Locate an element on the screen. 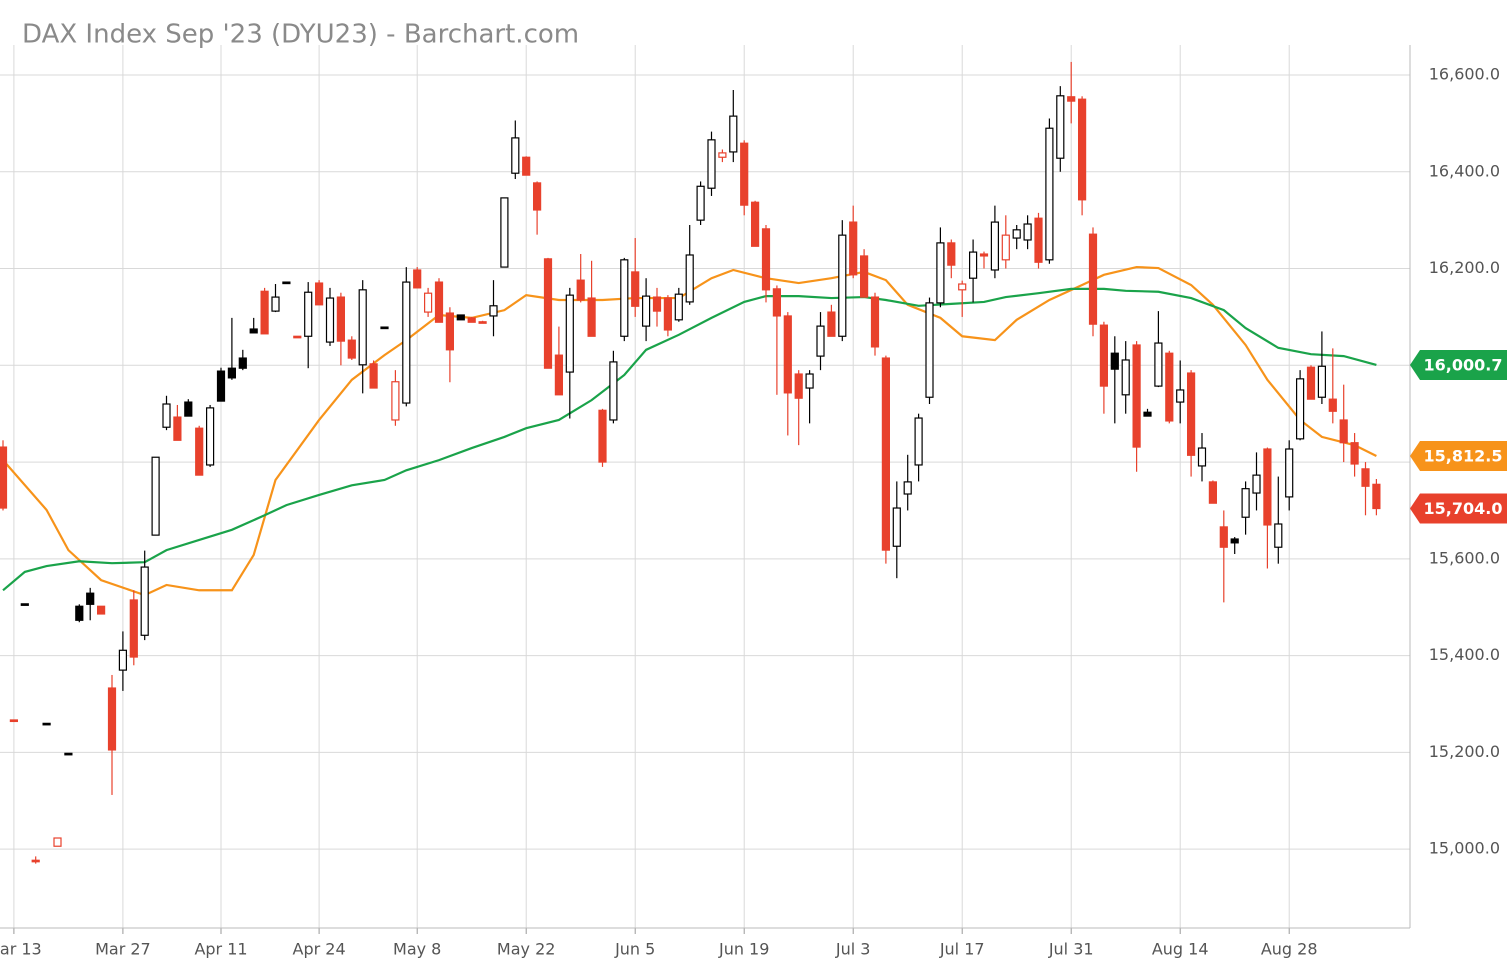 This screenshot has width=1507, height=967. last-value-badge: 16,000.7 is located at coordinates (1458, 364).